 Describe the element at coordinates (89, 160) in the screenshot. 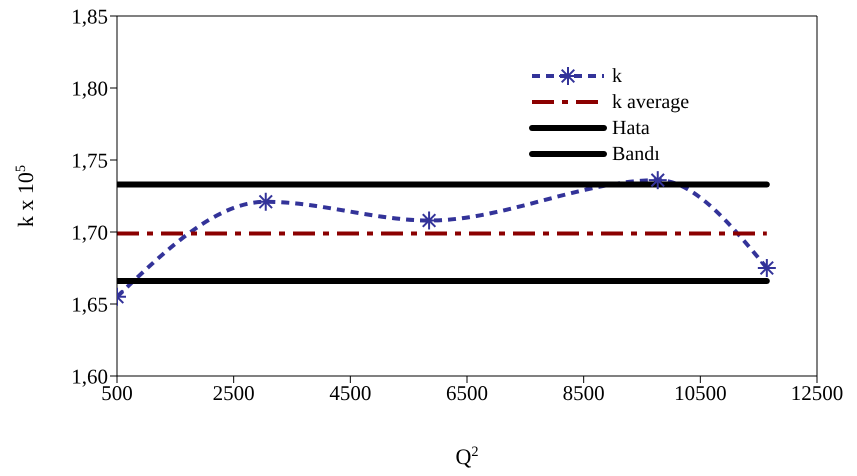

I see `y-tick-label: 1,75` at that location.